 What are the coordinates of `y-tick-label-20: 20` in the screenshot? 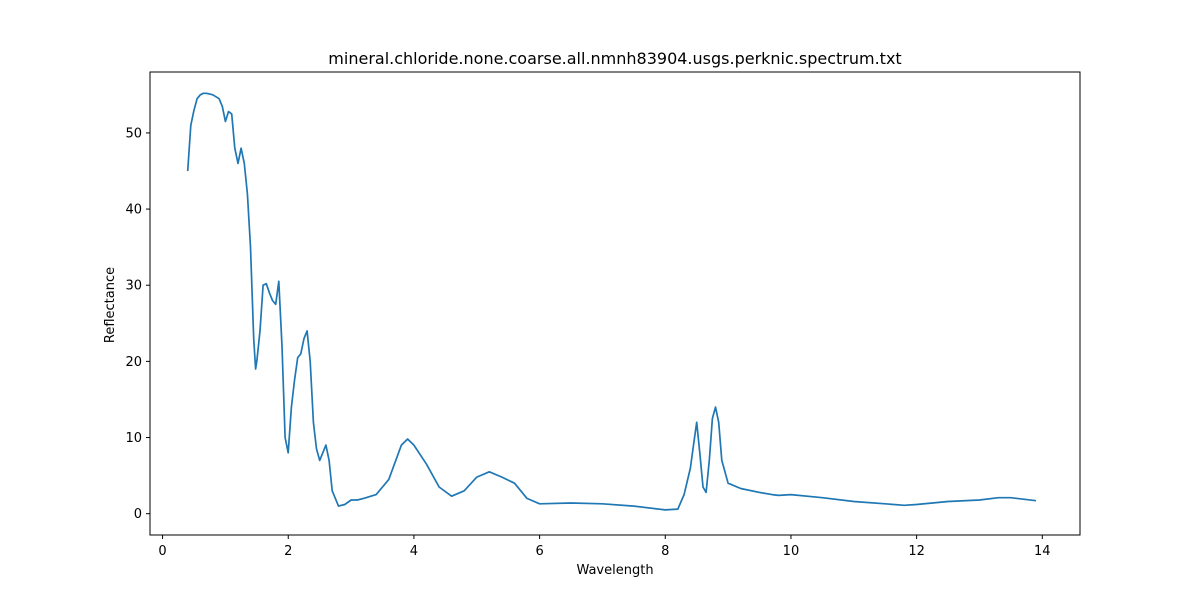 It's located at (133, 362).